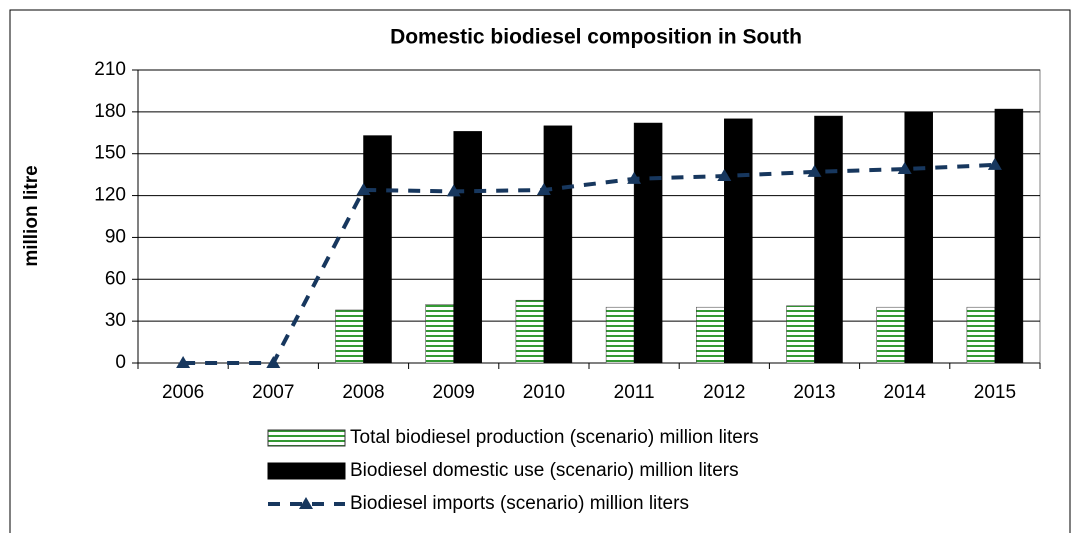 Image resolution: width=1080 pixels, height=538 pixels. I want to click on chart-title: Domestic biodiesel composition in South, so click(596, 37).